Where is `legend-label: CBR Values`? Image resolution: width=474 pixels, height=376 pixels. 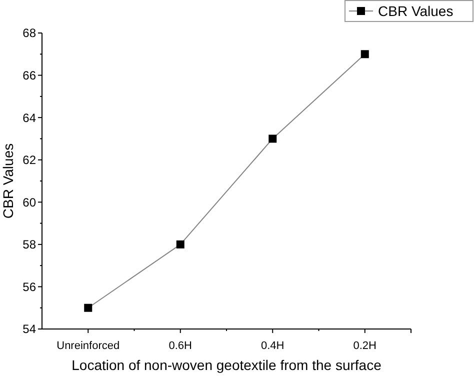 legend-label: CBR Values is located at coordinates (416, 10).